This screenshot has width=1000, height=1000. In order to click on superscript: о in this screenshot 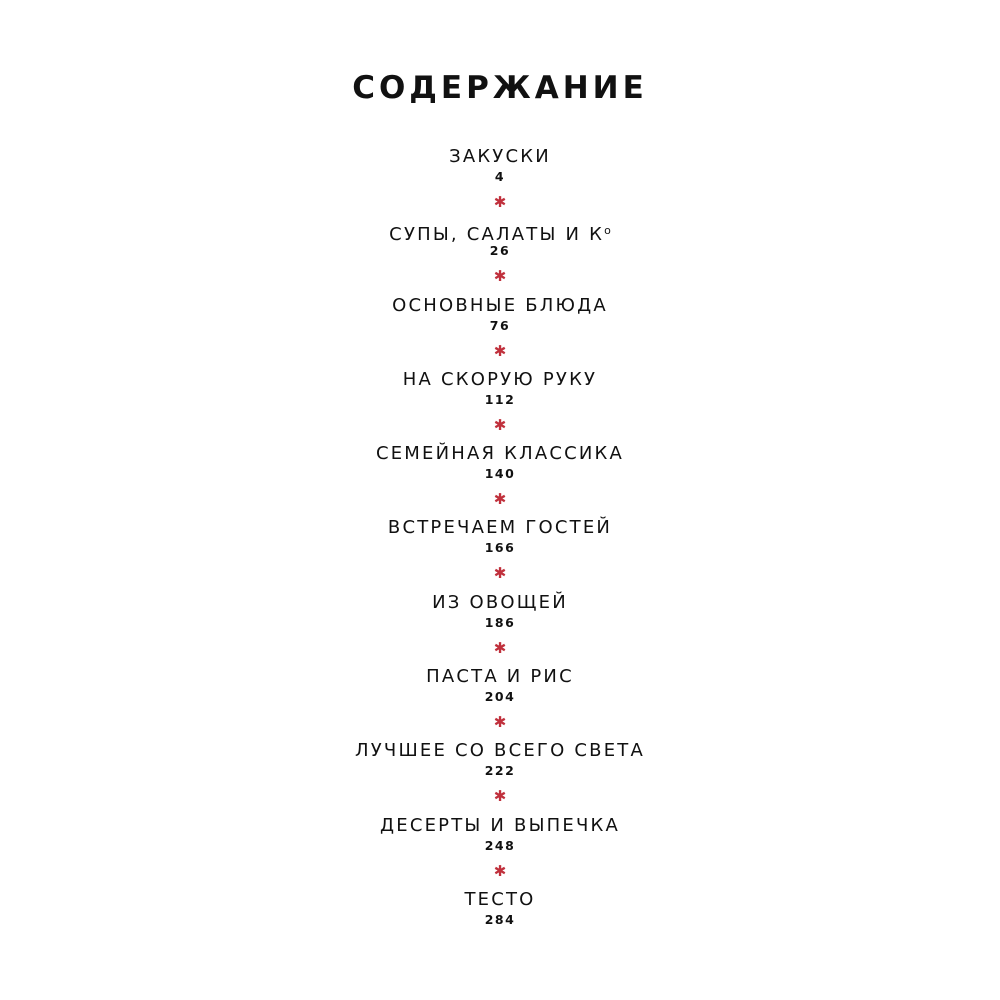, I will do `click(607, 231)`.